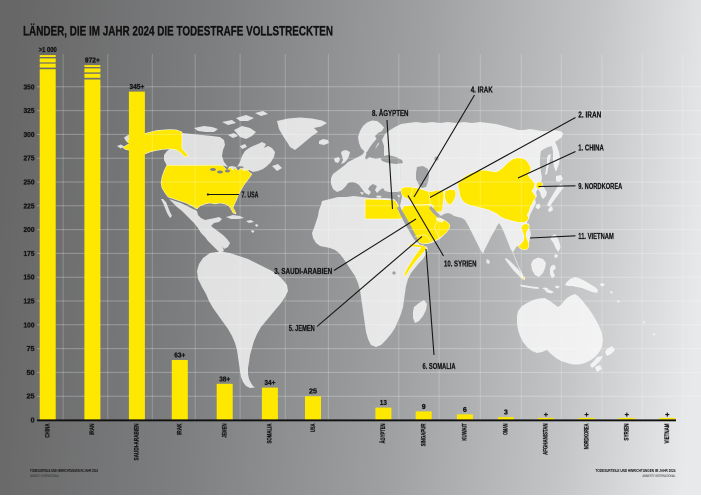 The height and width of the screenshot is (500, 701). What do you see at coordinates (29, 183) in the screenshot?
I see `svg-text: 250` at bounding box center [29, 183].